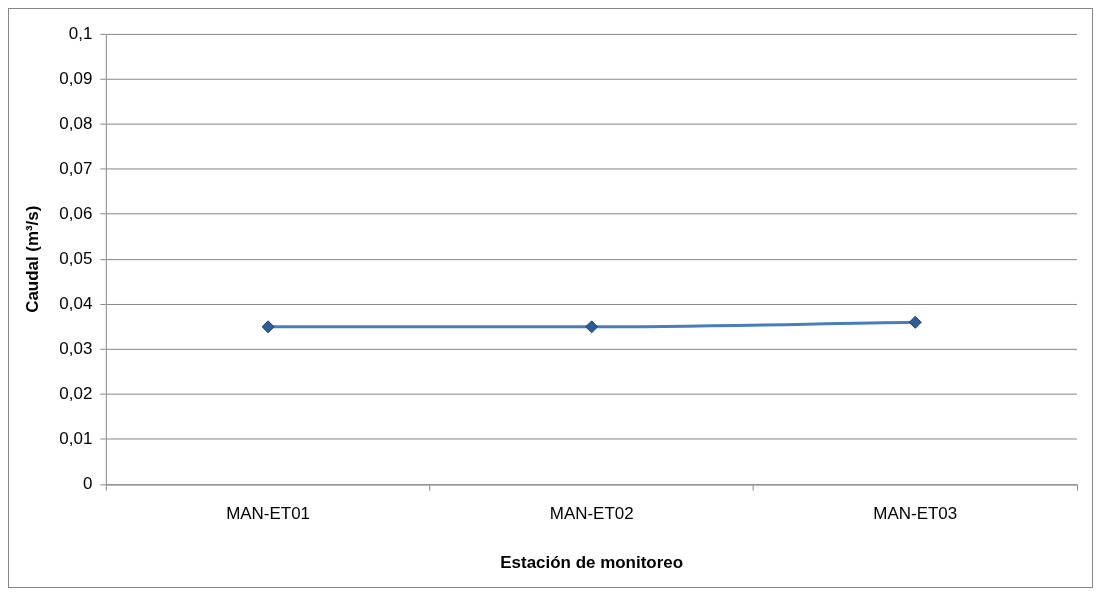 The image size is (1098, 594). I want to click on y-tick-label: 0, so click(87, 484).